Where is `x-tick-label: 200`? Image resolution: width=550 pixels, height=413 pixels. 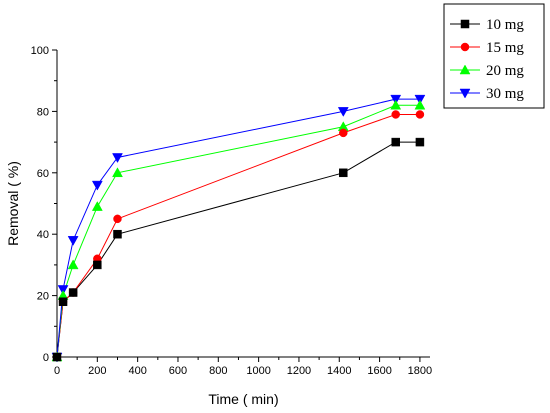
x-tick-label: 200 is located at coordinates (97, 371).